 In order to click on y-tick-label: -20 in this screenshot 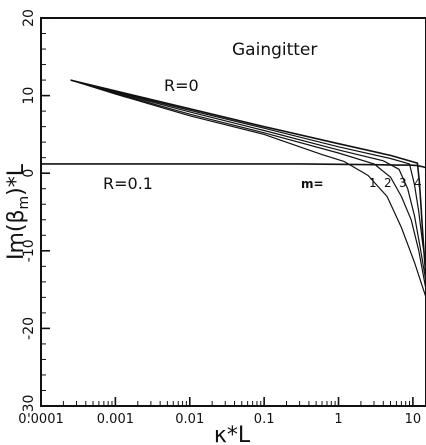, I will do `click(29, 328)`.